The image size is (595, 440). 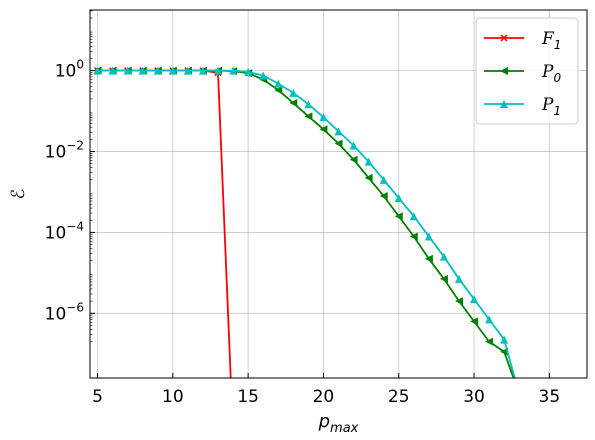 What do you see at coordinates (399, 397) in the screenshot?
I see `x-tick-label: 25` at bounding box center [399, 397].